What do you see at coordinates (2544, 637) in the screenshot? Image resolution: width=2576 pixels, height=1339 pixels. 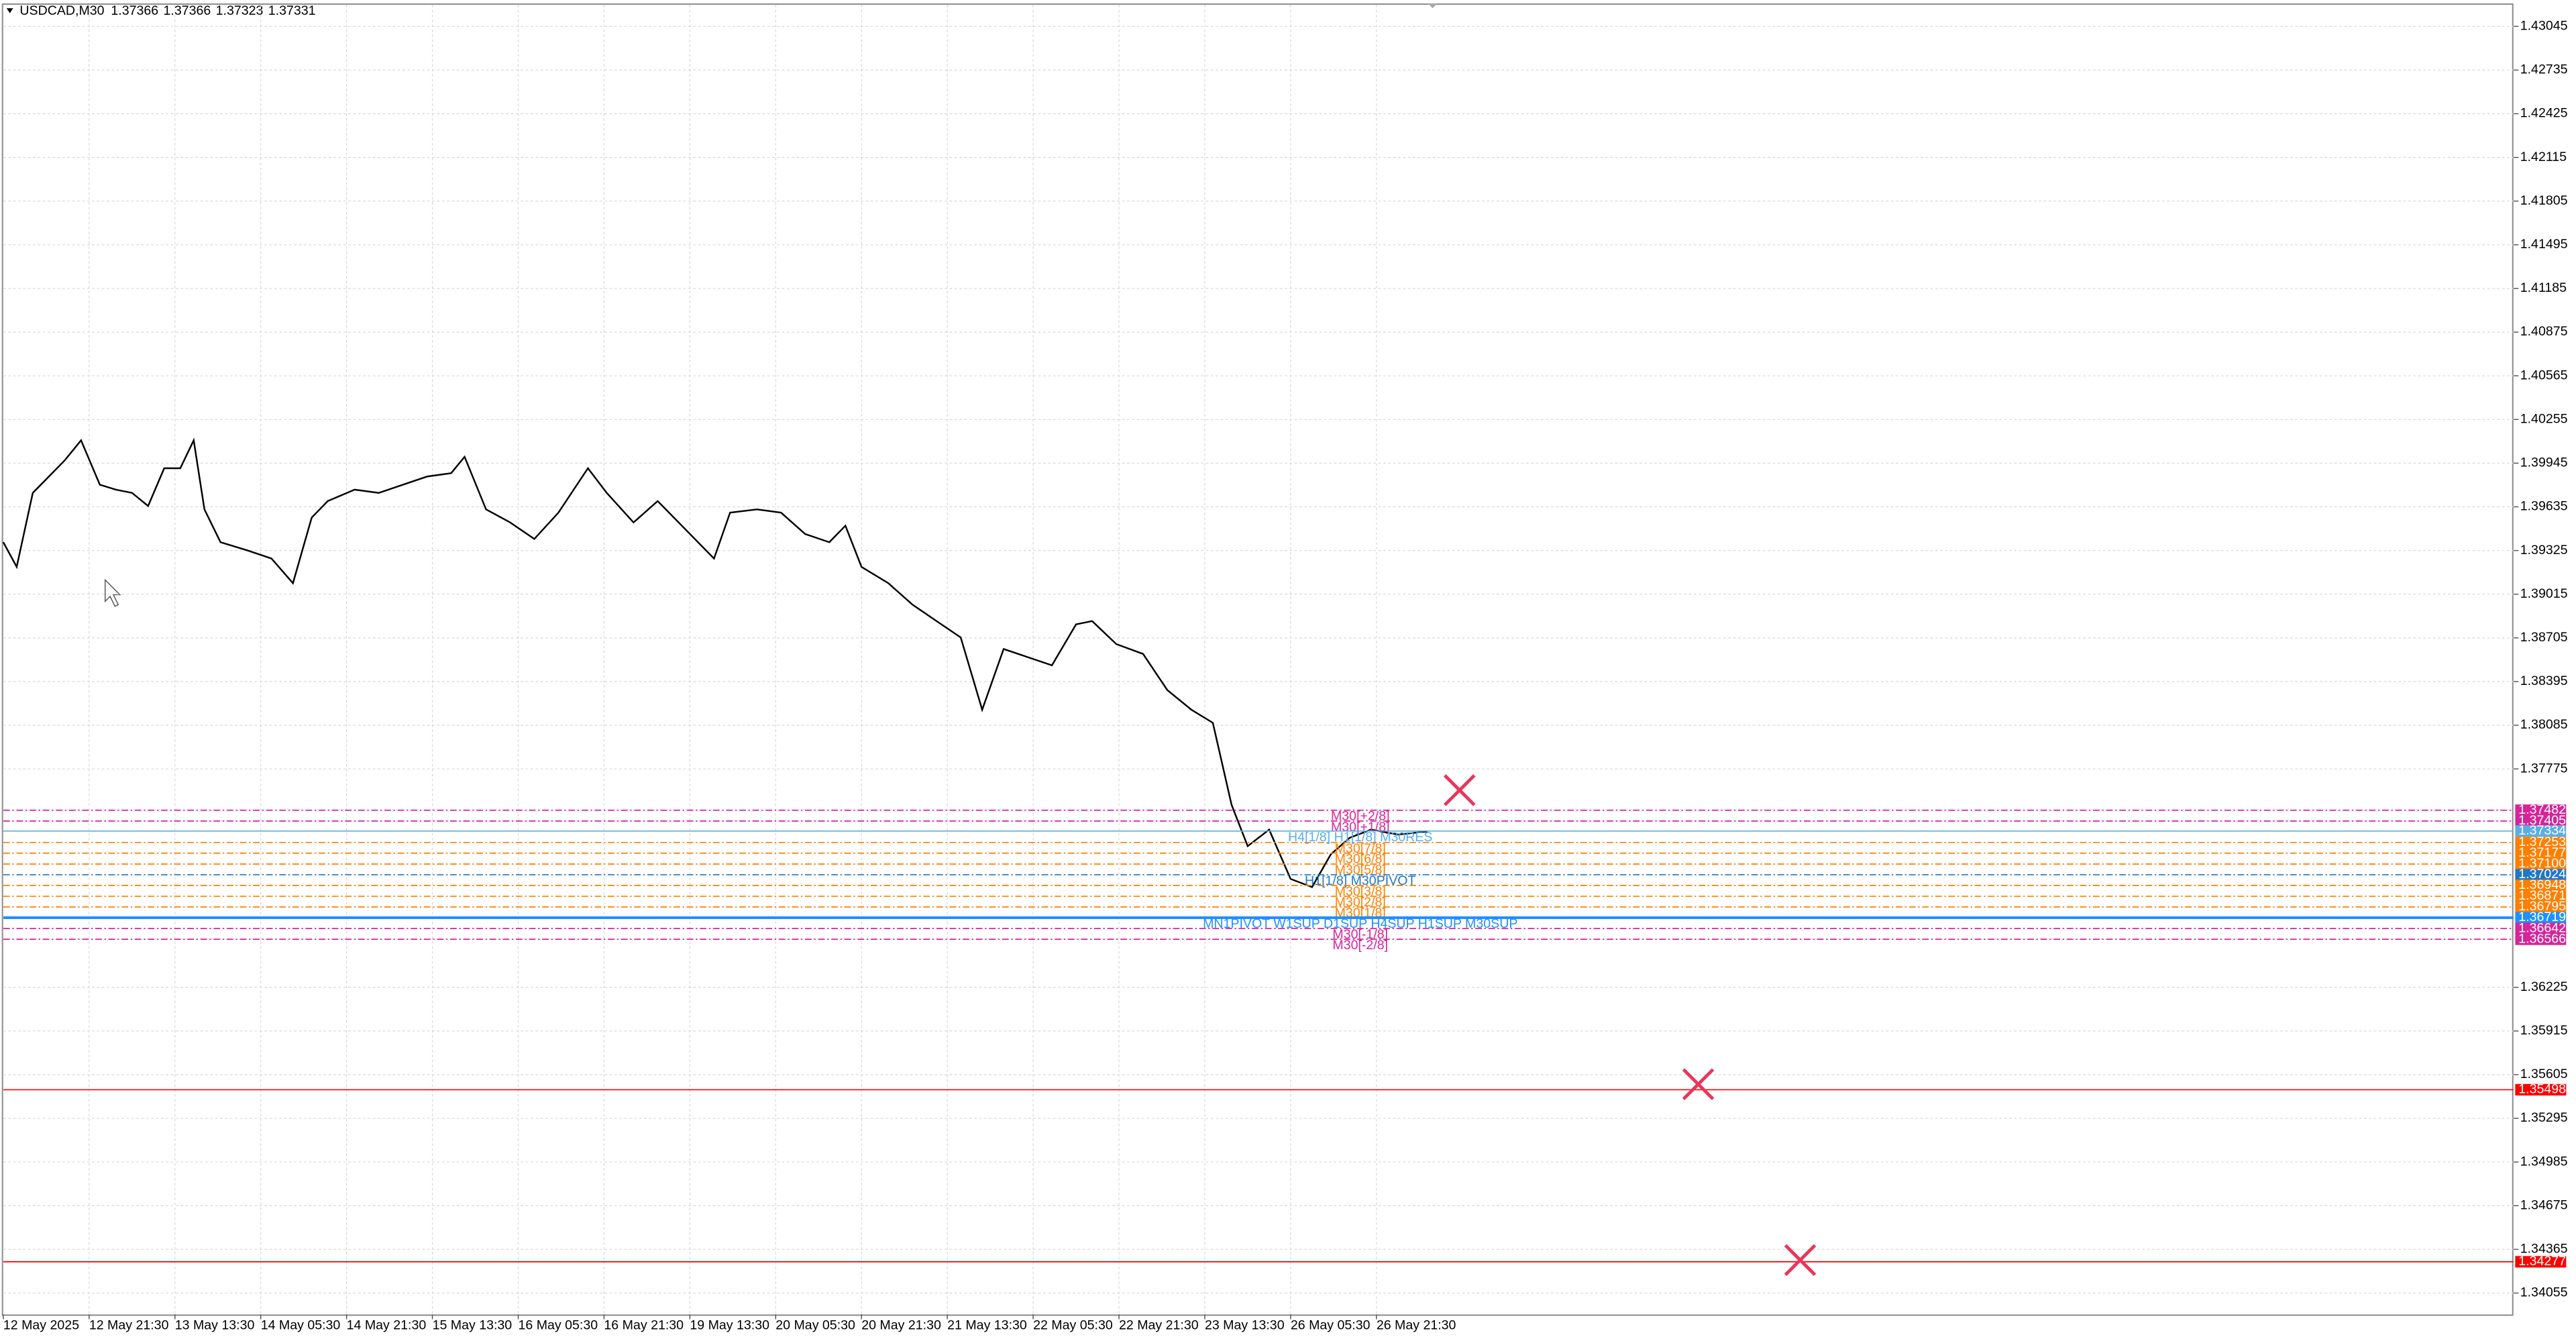 I see `y-tick-label: 1.38705` at bounding box center [2544, 637].